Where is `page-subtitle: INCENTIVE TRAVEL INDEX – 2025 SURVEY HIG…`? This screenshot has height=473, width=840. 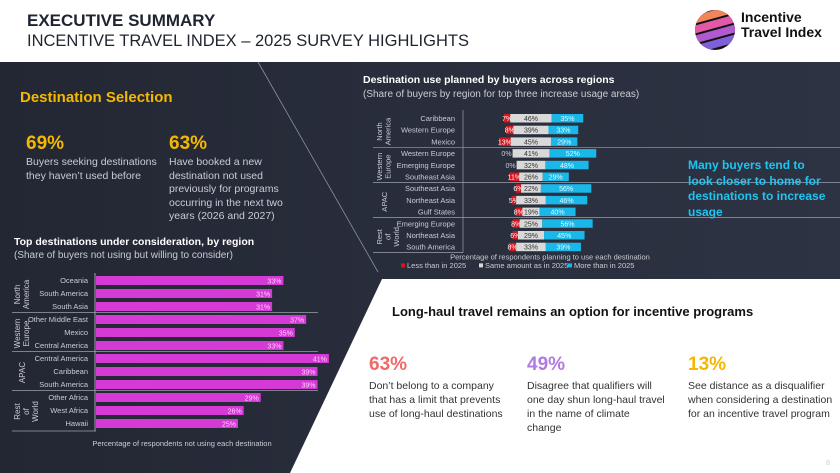
page-subtitle: INCENTIVE TRAVEL INDEX – 2025 SURVEY HIG… is located at coordinates (248, 41).